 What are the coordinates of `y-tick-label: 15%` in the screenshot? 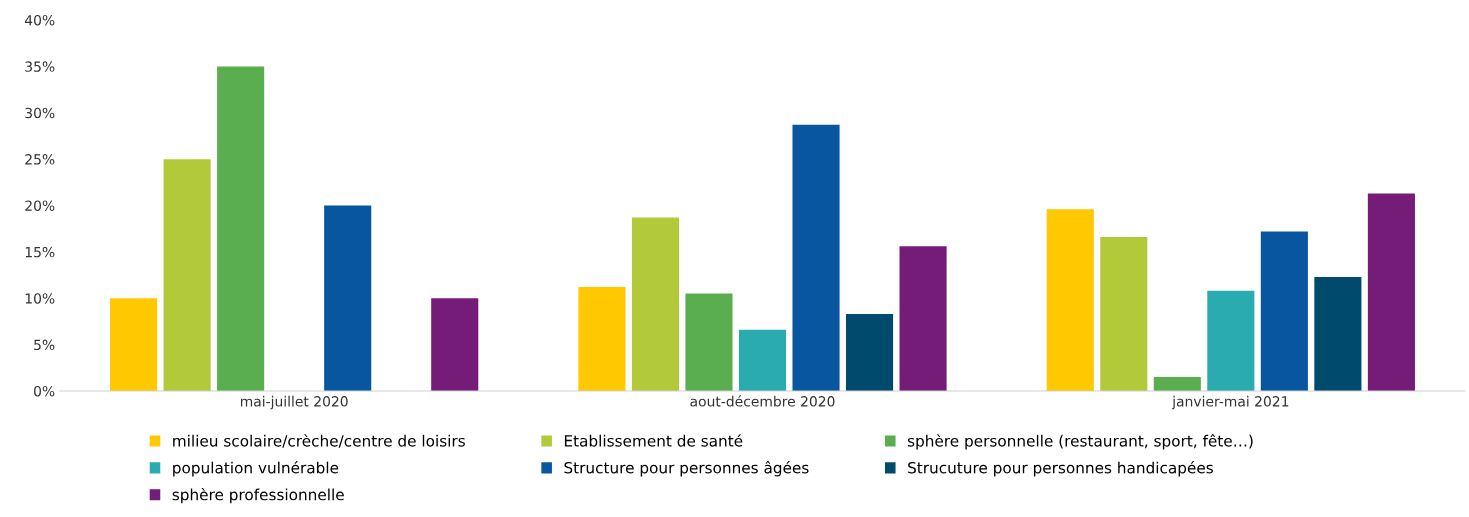 It's located at (40, 252).